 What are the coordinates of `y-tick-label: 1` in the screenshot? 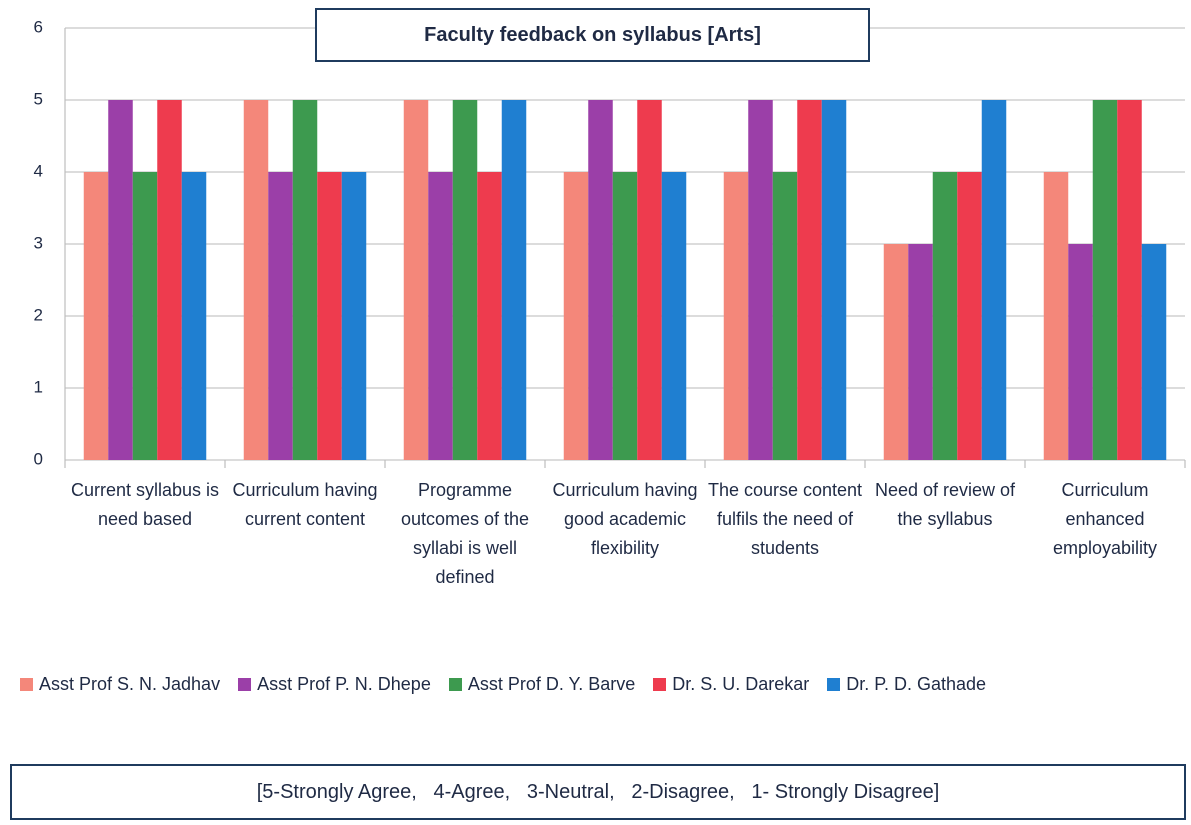 It's located at (38, 386).